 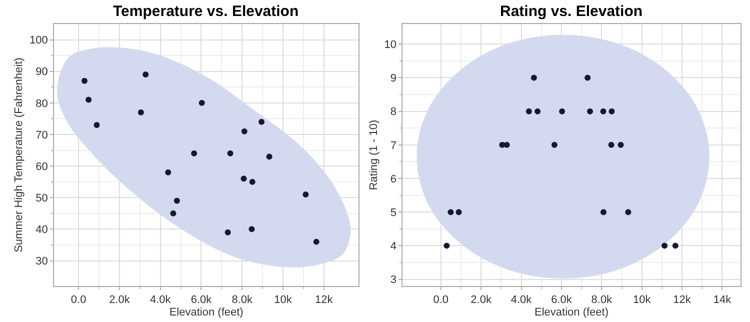 I want to click on y-tick-label: 60, so click(x=42, y=166).